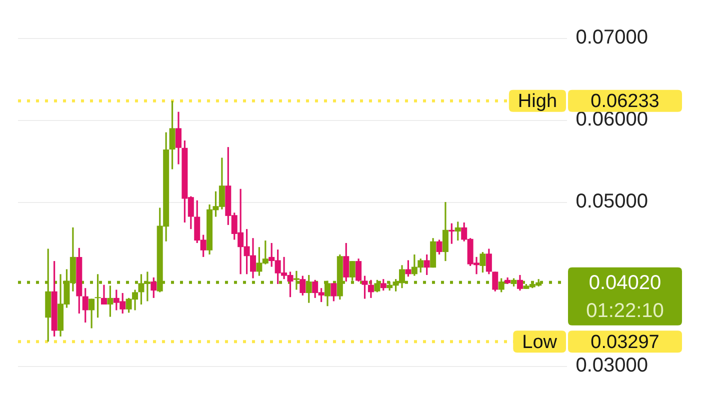 This screenshot has width=720, height=404. What do you see at coordinates (612, 201) in the screenshot?
I see `y-tick-label: 0.05000` at bounding box center [612, 201].